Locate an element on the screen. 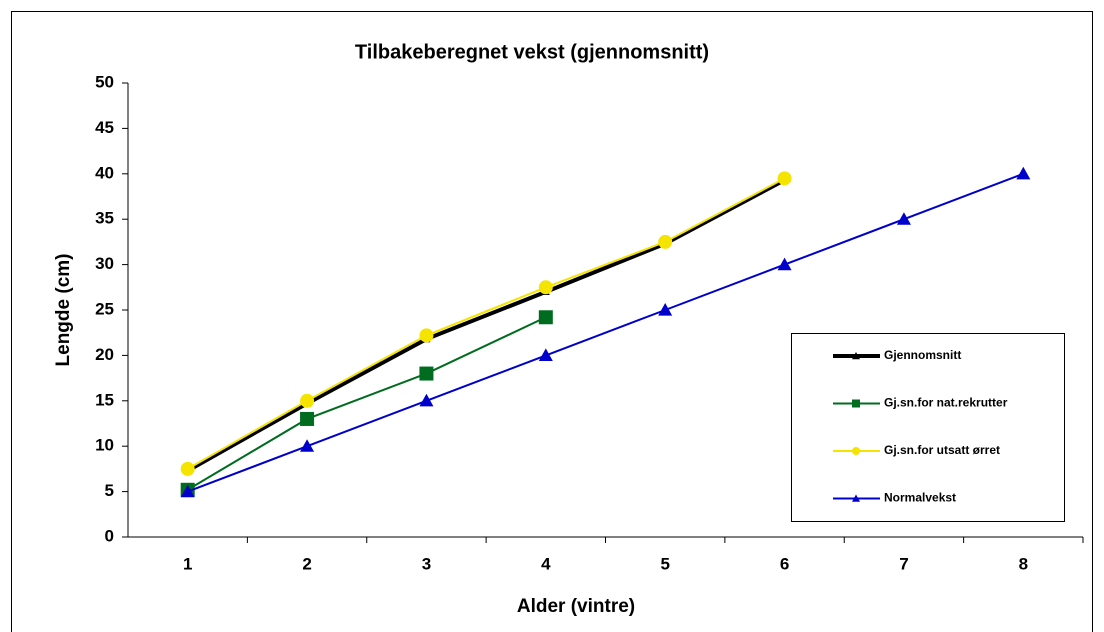 Image resolution: width=1104 pixels, height=632 pixels. y-tick-label: 50 is located at coordinates (104, 81).